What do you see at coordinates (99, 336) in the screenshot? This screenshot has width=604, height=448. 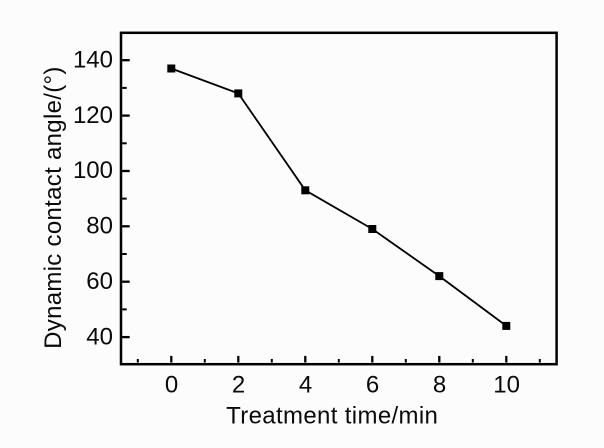 I see `svg-text: 40` at bounding box center [99, 336].